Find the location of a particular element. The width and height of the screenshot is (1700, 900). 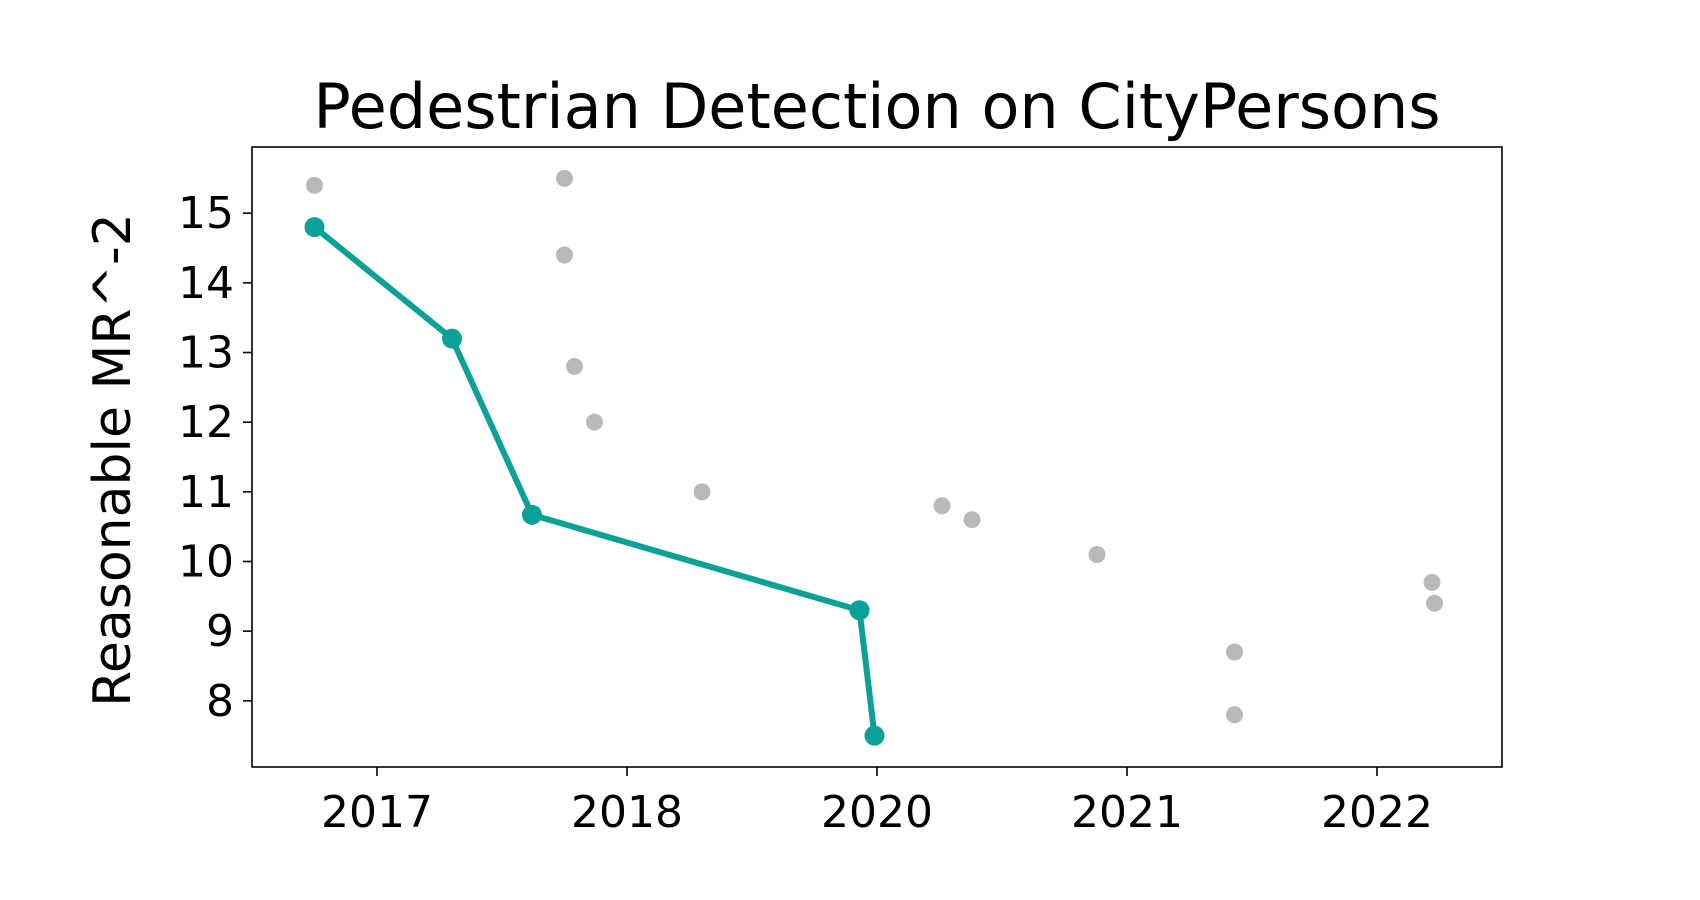

y-tick-label: 8 is located at coordinates (220, 701).